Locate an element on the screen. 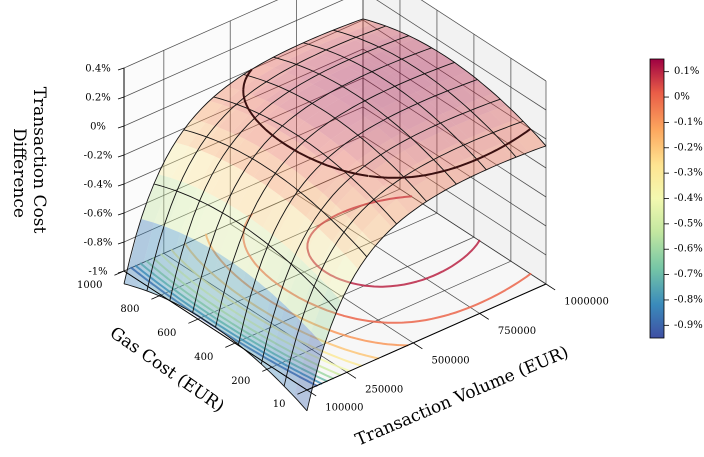 The width and height of the screenshot is (704, 457). y-tick-label: 10 is located at coordinates (279, 404).